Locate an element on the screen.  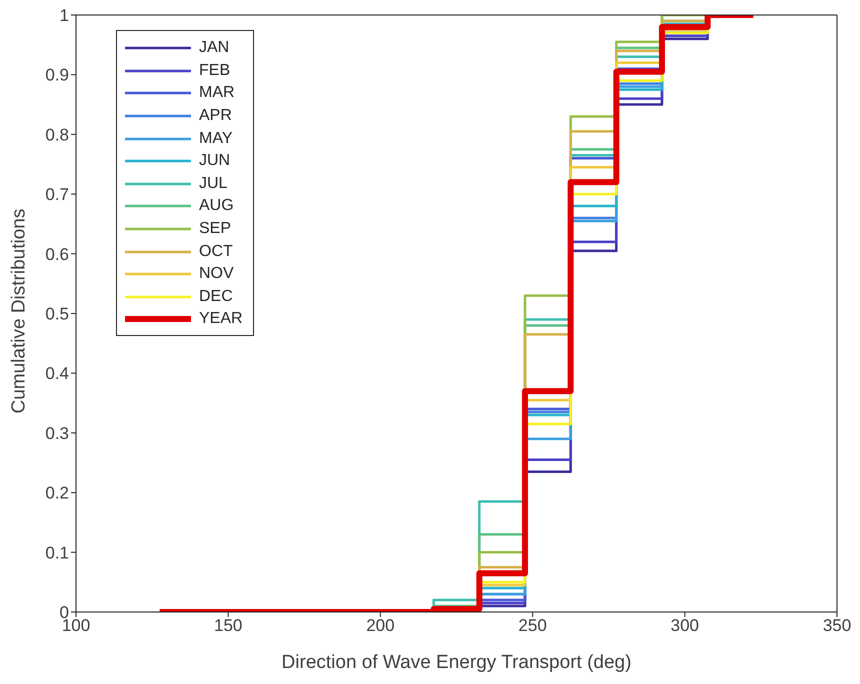
y-tick-label: 0.5 is located at coordinates (57, 314).